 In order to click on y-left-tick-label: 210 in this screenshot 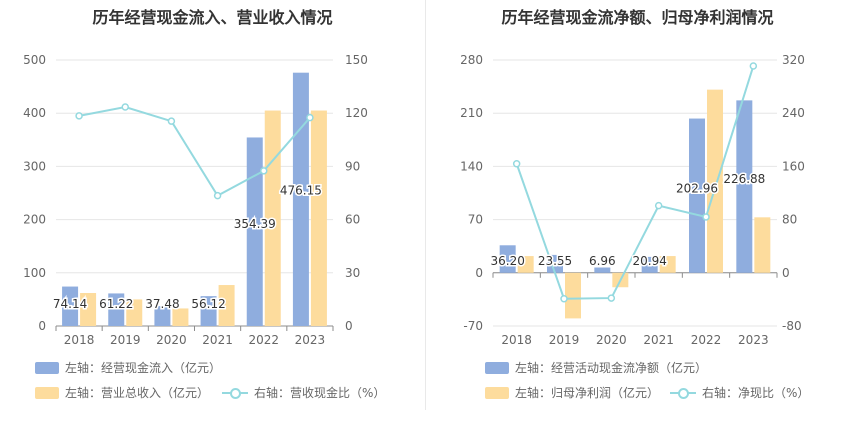, I will do `click(471, 113)`.